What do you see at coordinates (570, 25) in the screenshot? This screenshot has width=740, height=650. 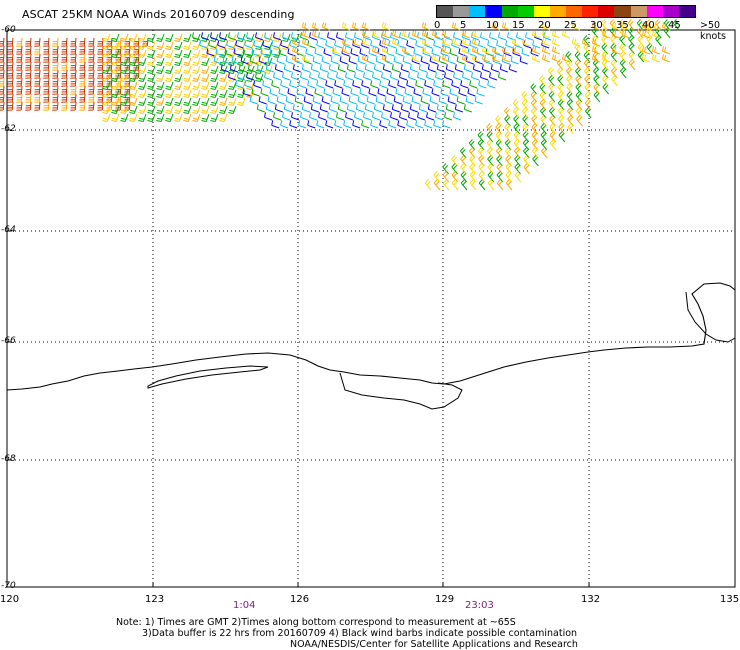 I see `scale-label-25: 25` at bounding box center [570, 25].